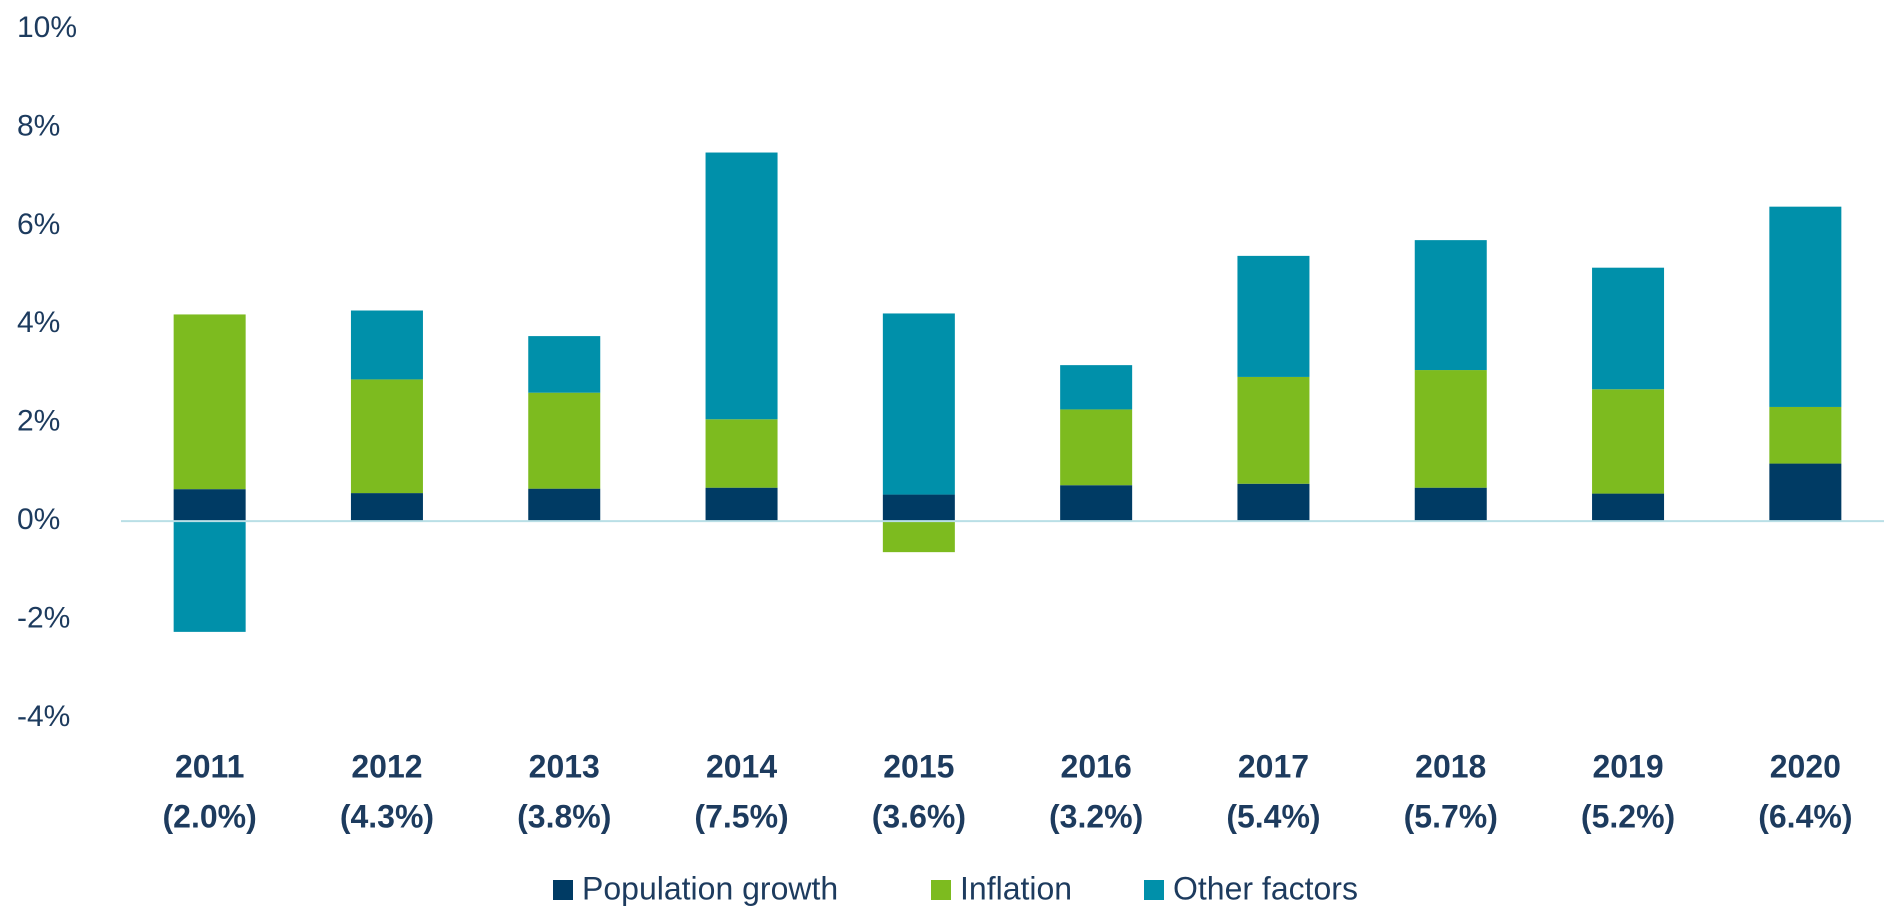 Image resolution: width=1884 pixels, height=910 pixels. What do you see at coordinates (1450, 766) in the screenshot?
I see `x-tick-label: 2018` at bounding box center [1450, 766].